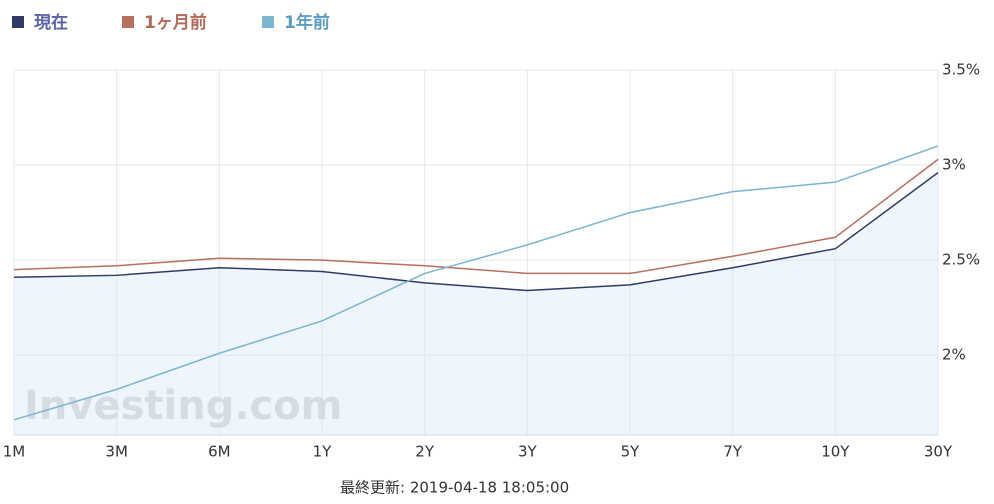 The width and height of the screenshot is (994, 504). I want to click on x-tick-label: 6M, so click(219, 452).